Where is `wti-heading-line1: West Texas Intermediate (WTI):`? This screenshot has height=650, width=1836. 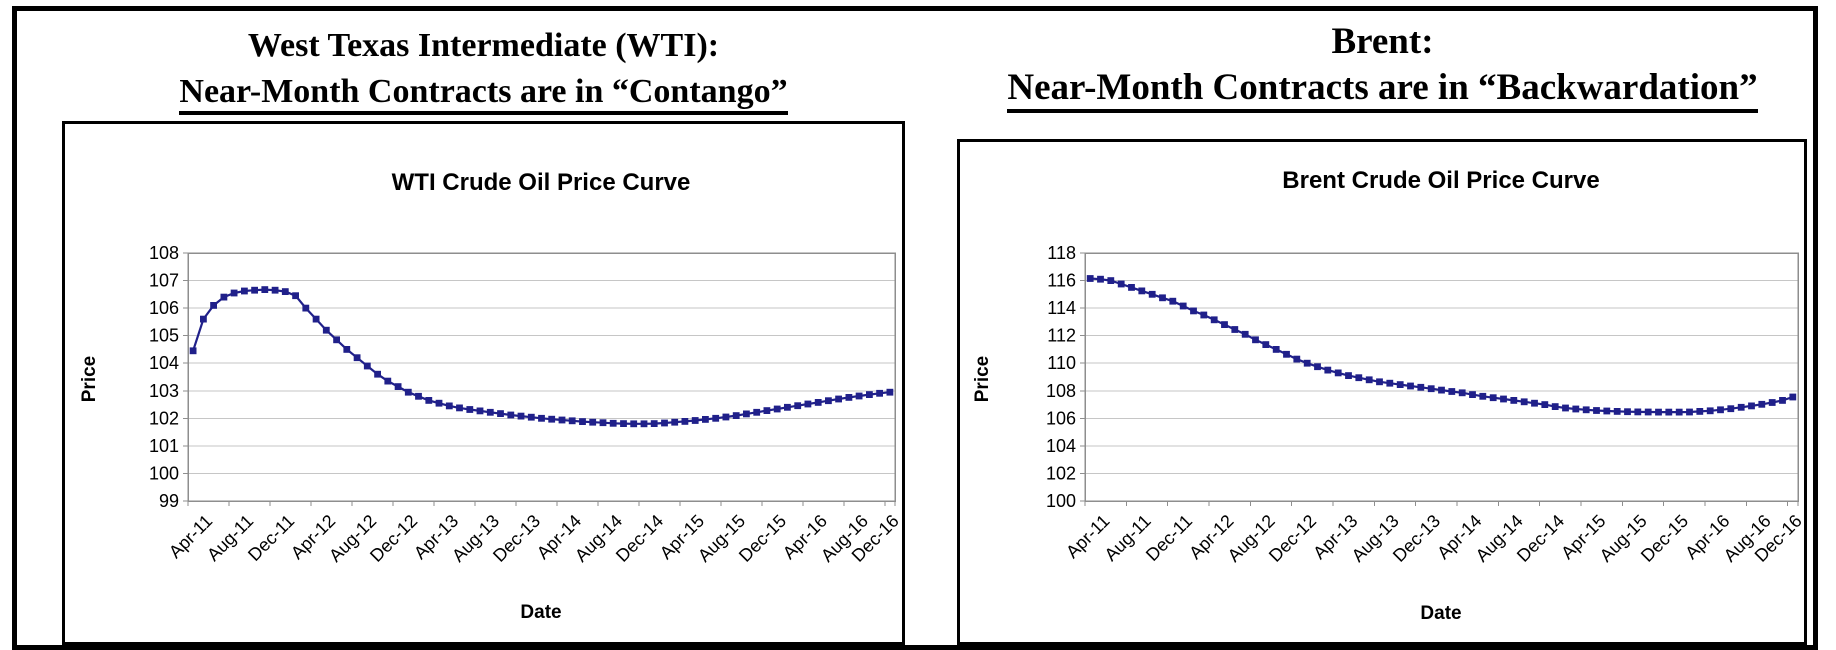
wti-heading-line1: West Texas Intermediate (WTI): is located at coordinates (483, 45).